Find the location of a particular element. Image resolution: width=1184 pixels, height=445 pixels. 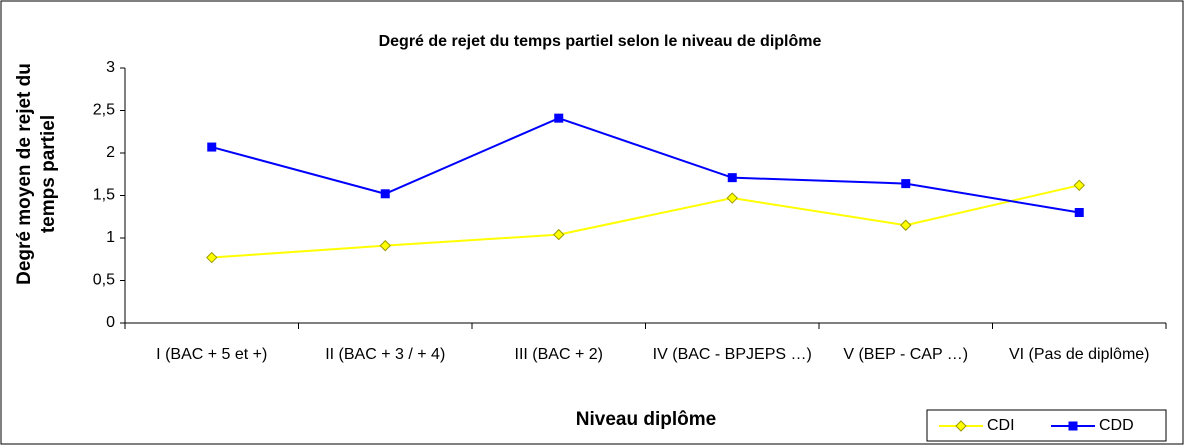

y-tick-label: 1,5 is located at coordinates (104, 195).